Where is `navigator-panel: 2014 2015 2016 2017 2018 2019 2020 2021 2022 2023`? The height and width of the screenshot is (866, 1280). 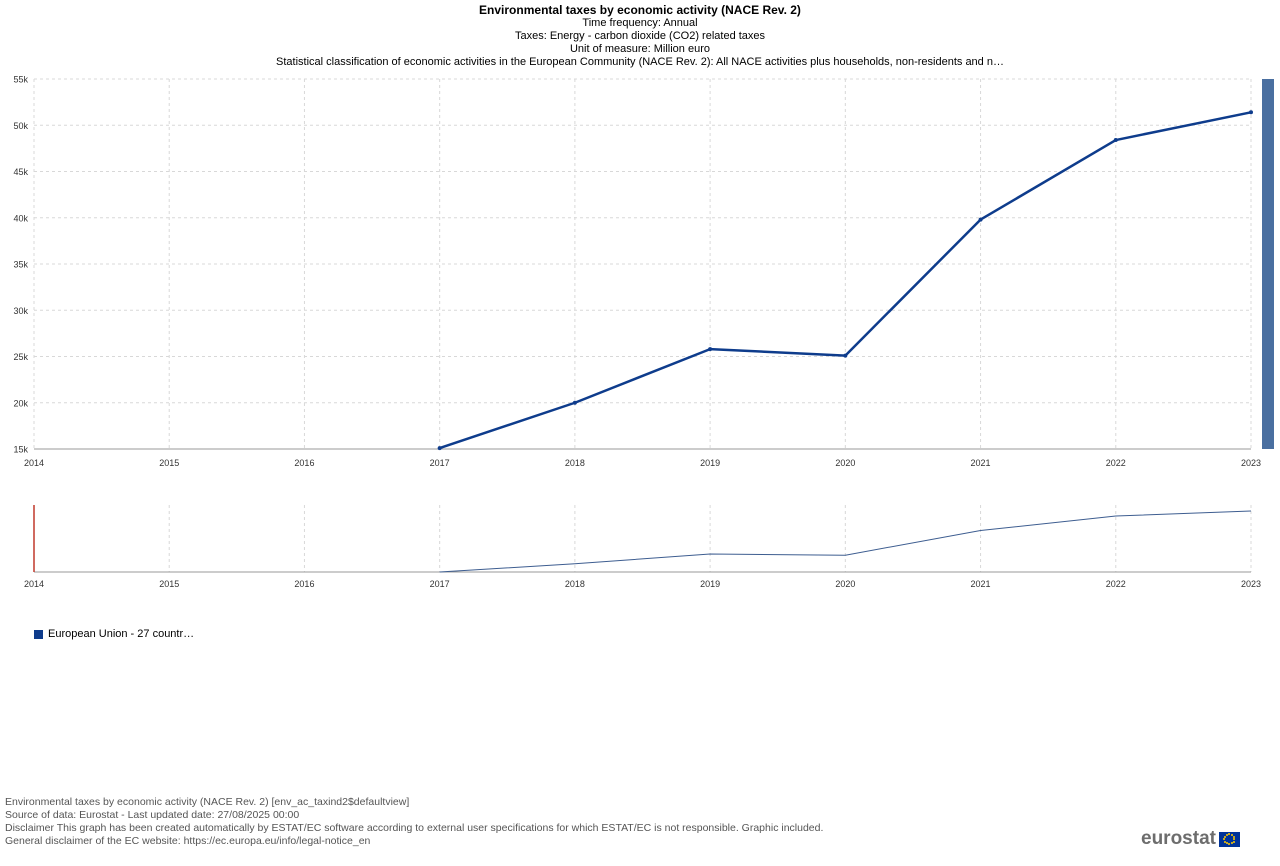 navigator-panel: 2014 2015 2016 2017 2018 2019 2020 2021 2022 2023 is located at coordinates (642, 547).